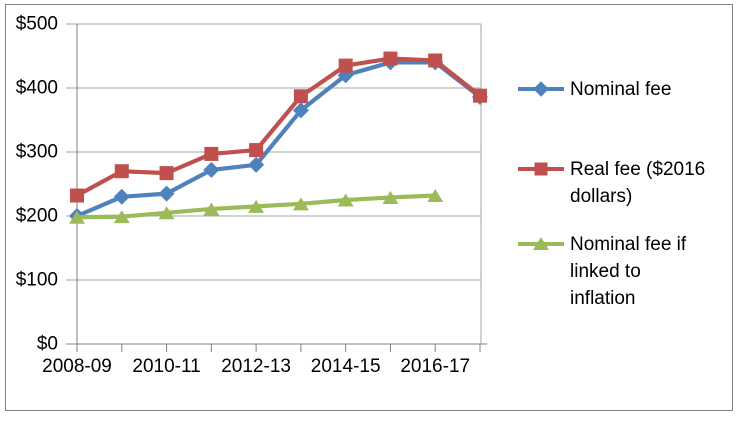  I want to click on y-tick-label: $400, so click(37, 88).